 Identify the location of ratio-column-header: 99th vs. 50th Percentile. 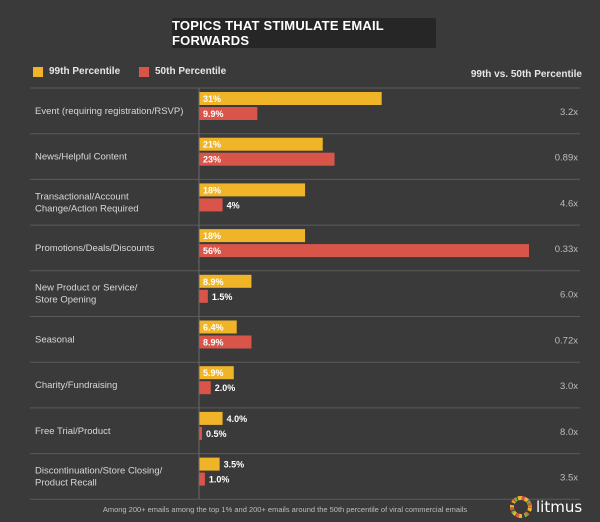
(526, 74).